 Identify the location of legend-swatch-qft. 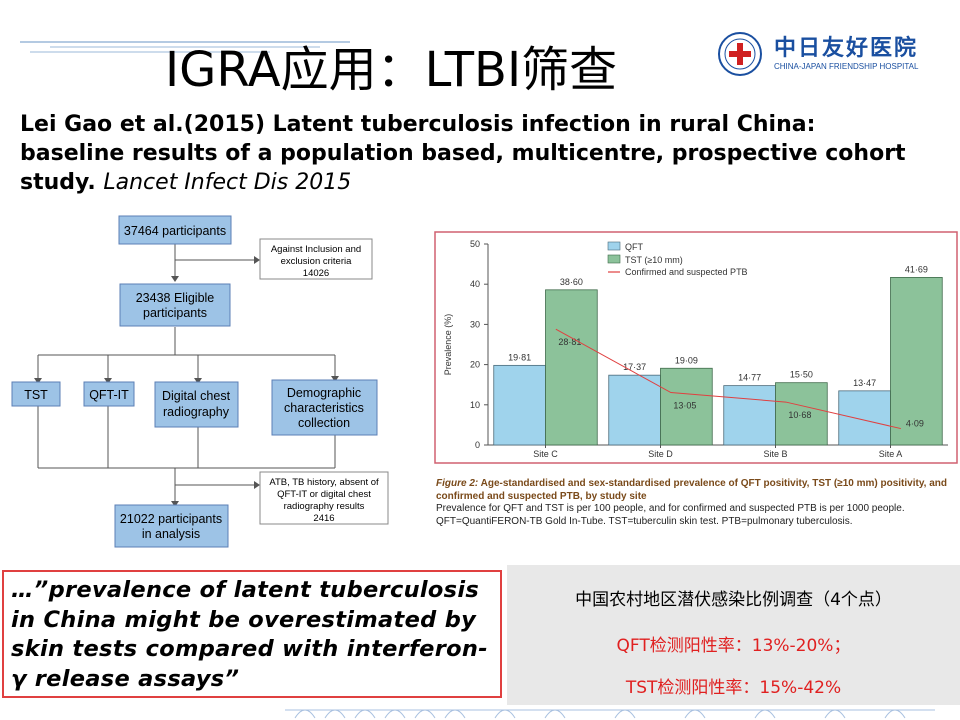
(614, 246).